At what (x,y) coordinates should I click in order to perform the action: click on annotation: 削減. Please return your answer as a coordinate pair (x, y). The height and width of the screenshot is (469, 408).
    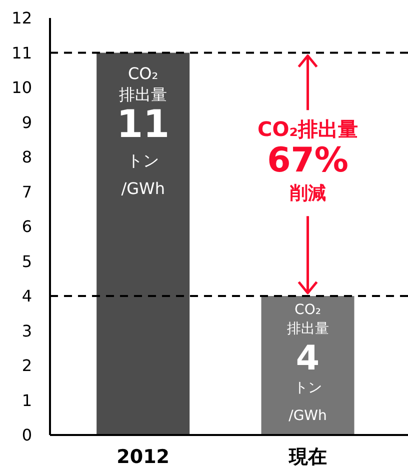
    Looking at the image, I should click on (307, 193).